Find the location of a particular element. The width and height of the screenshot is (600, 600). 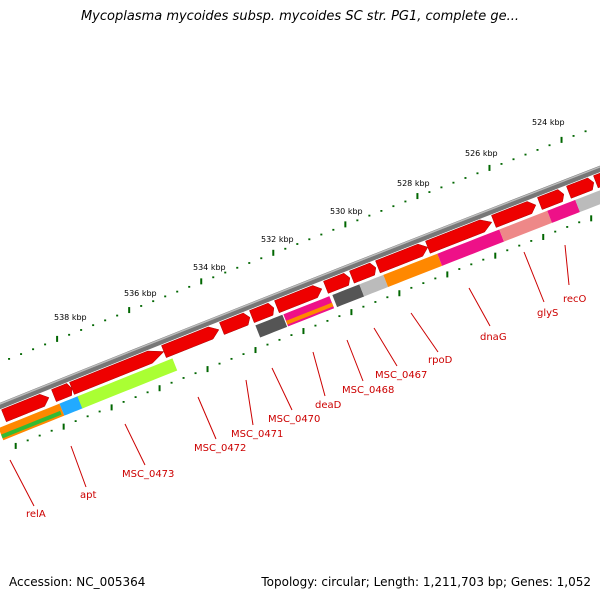

gene-label-glyS: glyS is located at coordinates (547, 313).